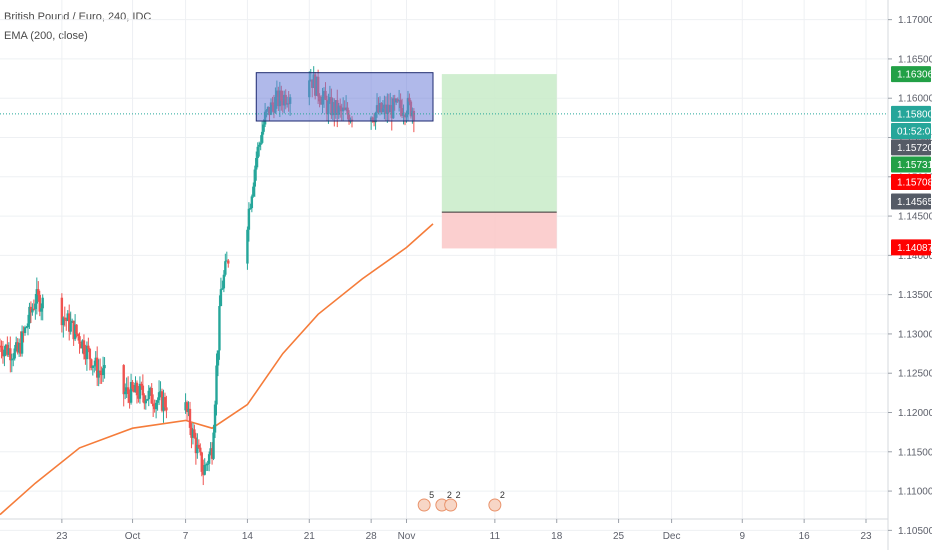  What do you see at coordinates (915, 217) in the screenshot?
I see `price-tick-label: 1.145000` at bounding box center [915, 217].